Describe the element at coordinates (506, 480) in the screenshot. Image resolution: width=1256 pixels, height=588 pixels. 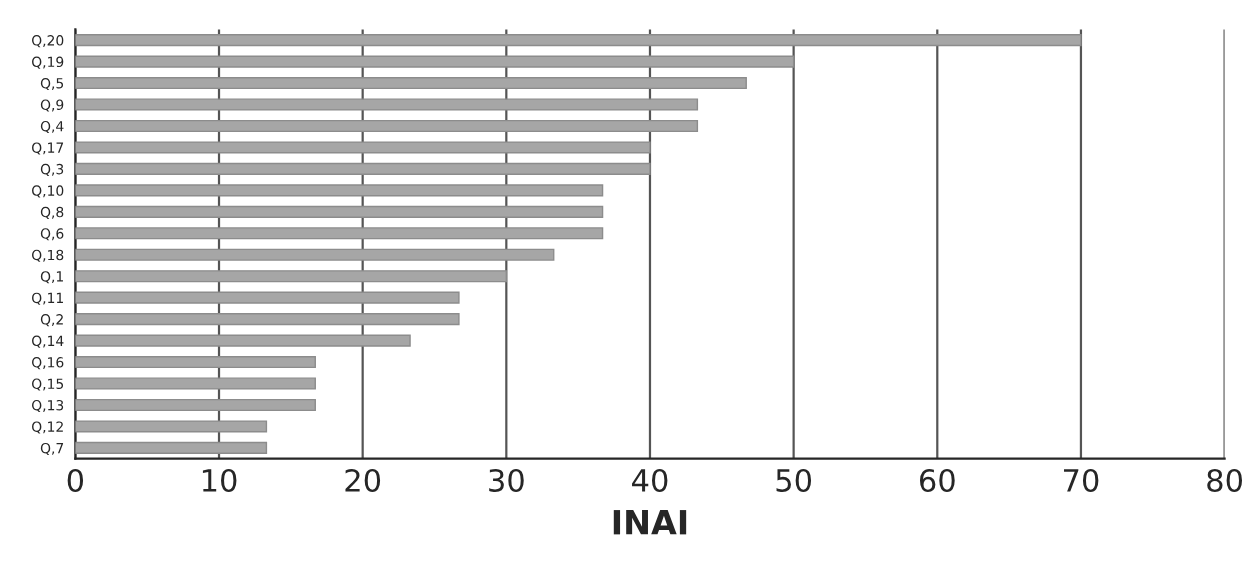
I see `x-tick-label: 30` at that location.